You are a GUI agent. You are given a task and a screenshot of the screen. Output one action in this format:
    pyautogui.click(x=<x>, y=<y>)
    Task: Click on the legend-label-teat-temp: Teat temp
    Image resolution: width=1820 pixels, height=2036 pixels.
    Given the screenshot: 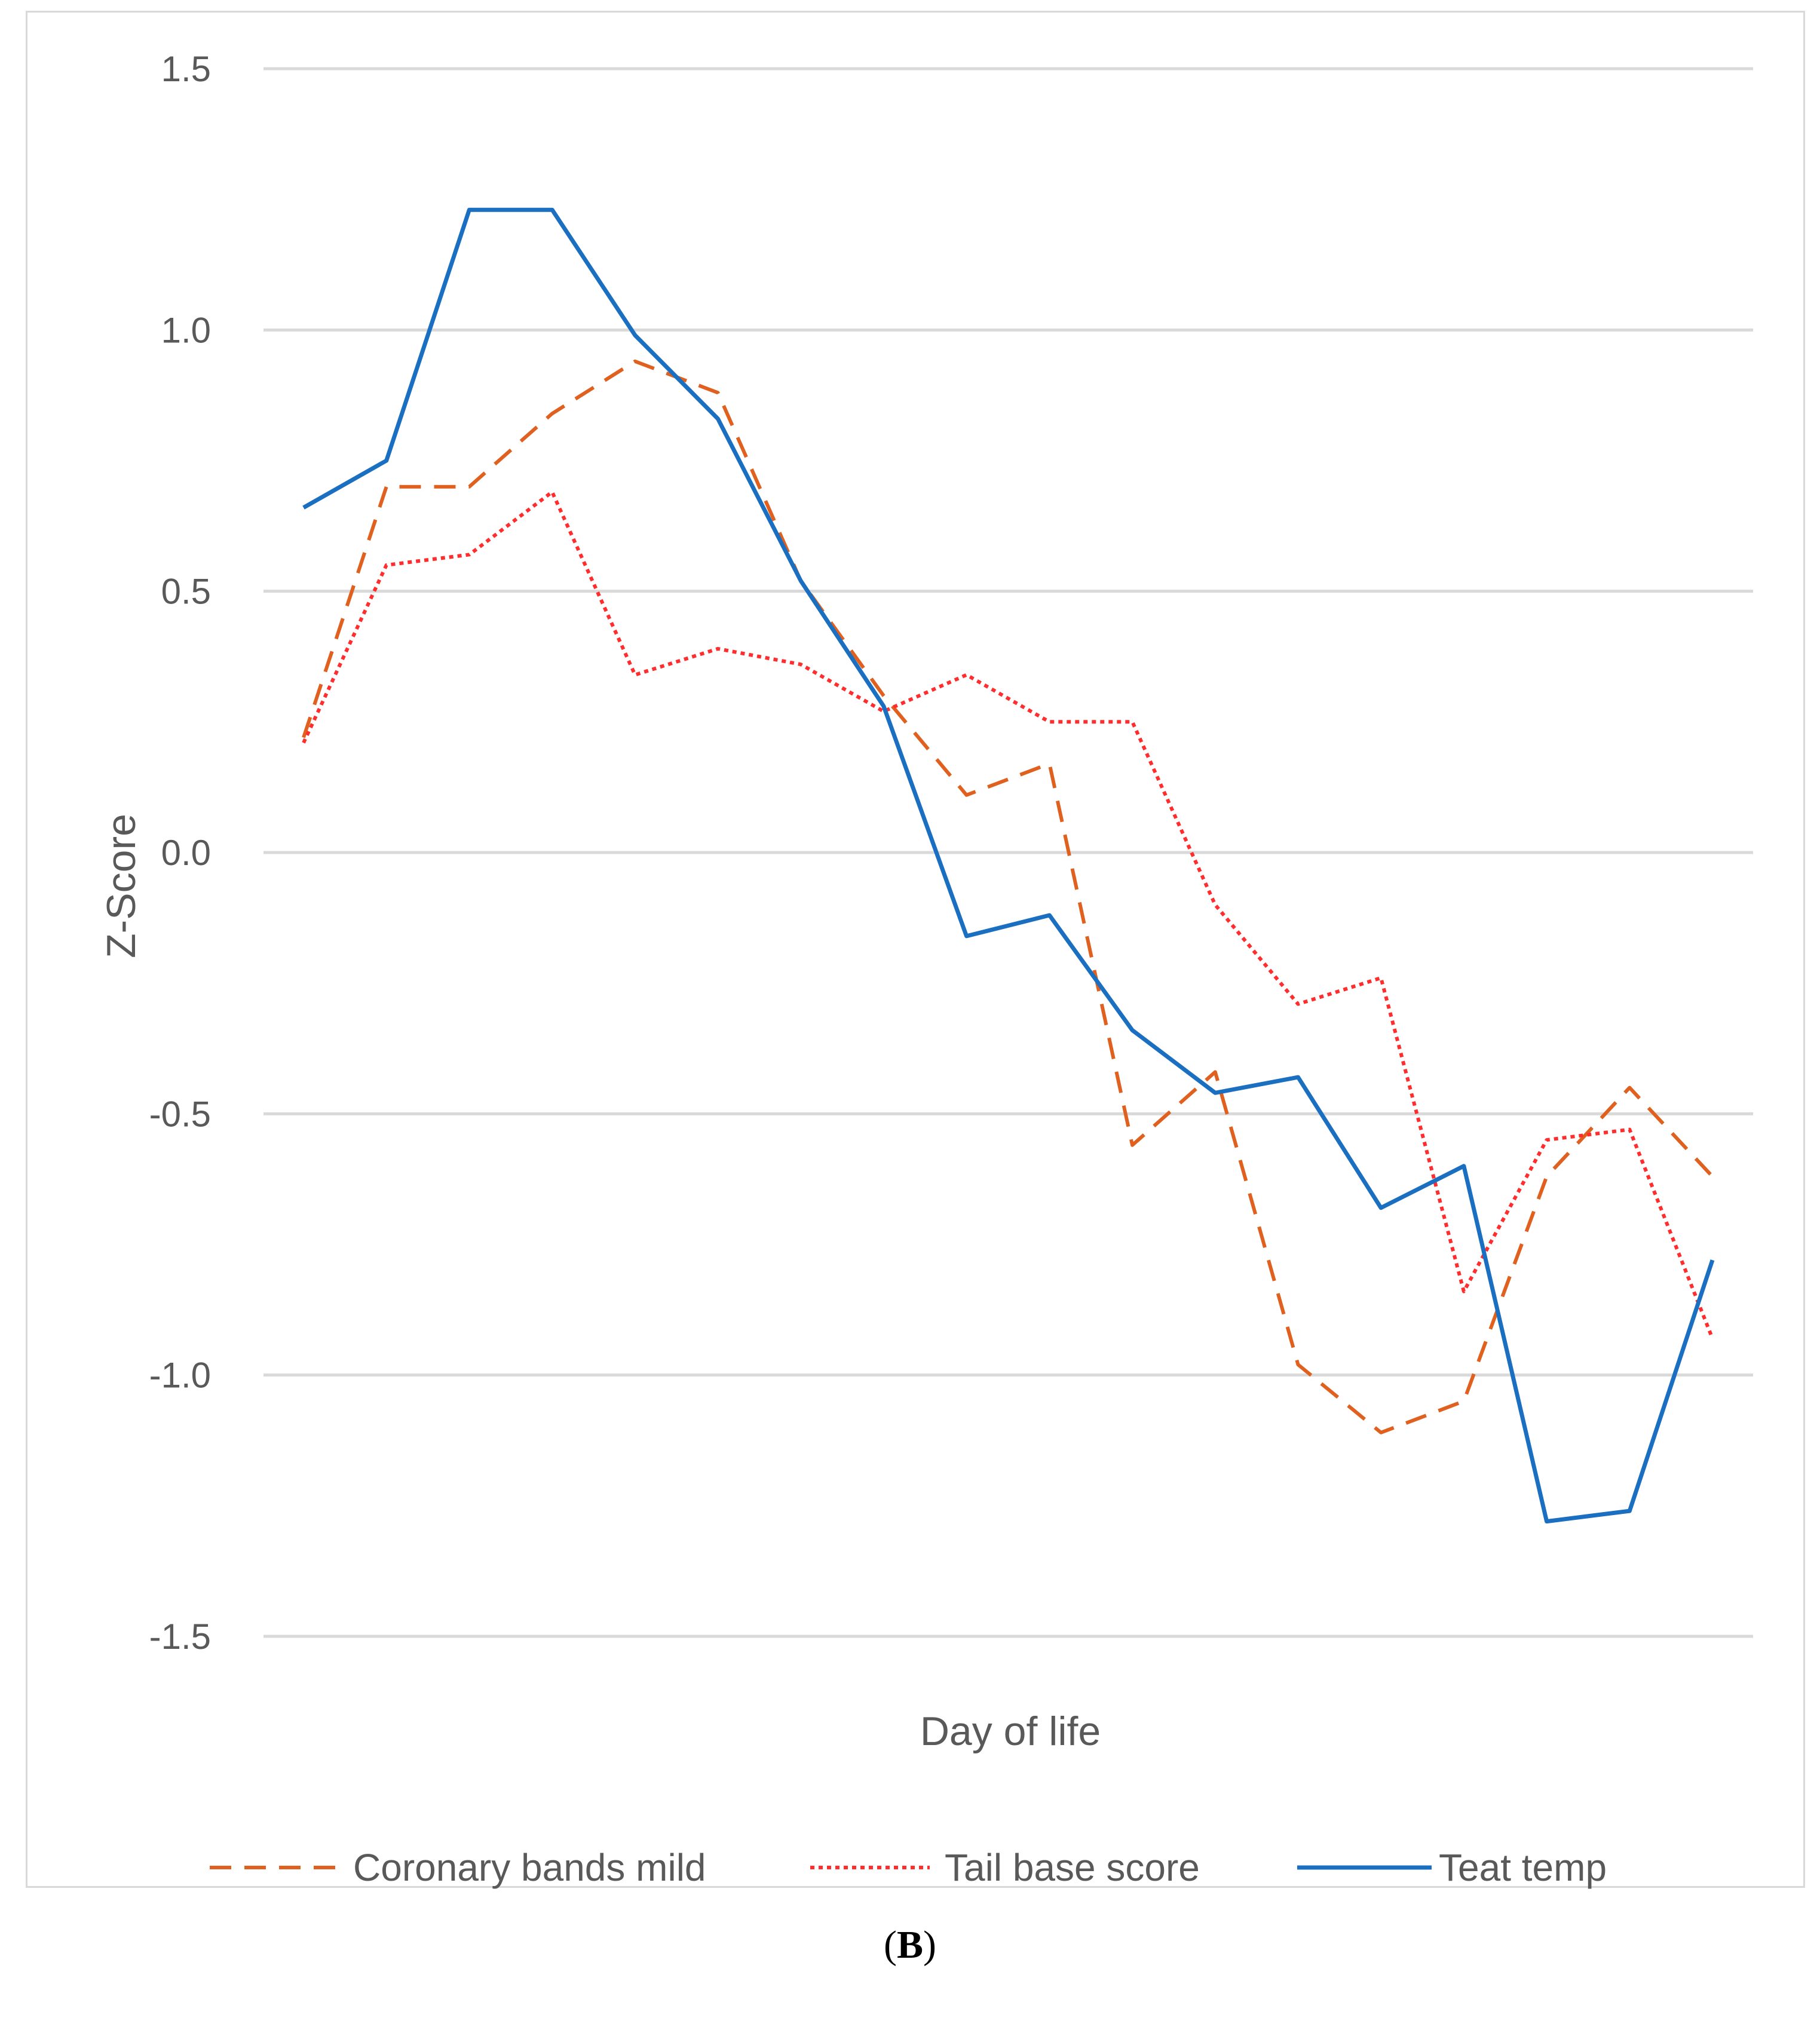 What is the action you would take?
    pyautogui.click(x=1523, y=1868)
    